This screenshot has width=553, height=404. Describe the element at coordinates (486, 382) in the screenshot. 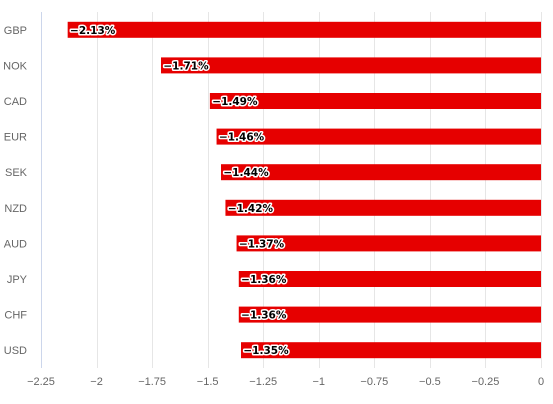

I see `x-tick-label: −0.25` at that location.